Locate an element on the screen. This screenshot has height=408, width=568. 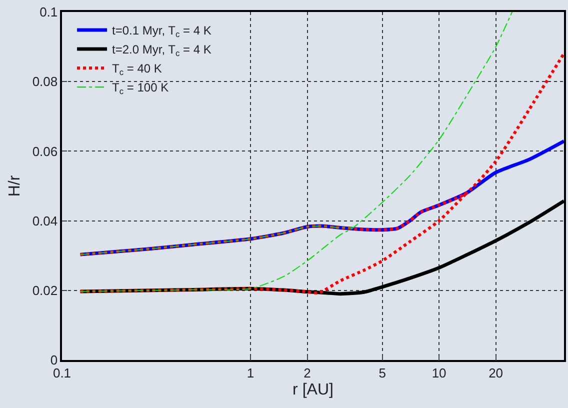
legend-label: T$_{c}$ = 40 K is located at coordinates (137, 70).